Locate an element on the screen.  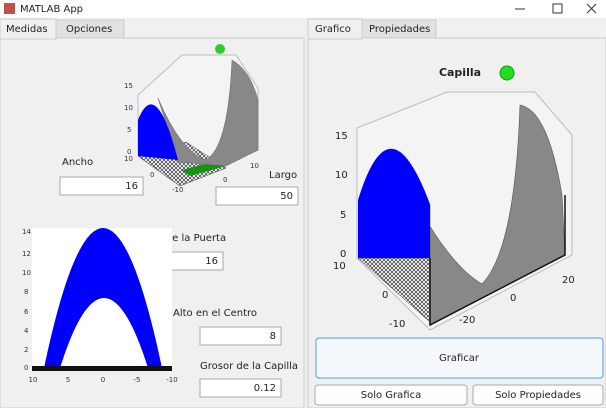
tab-label: Opciones is located at coordinates (89, 29).